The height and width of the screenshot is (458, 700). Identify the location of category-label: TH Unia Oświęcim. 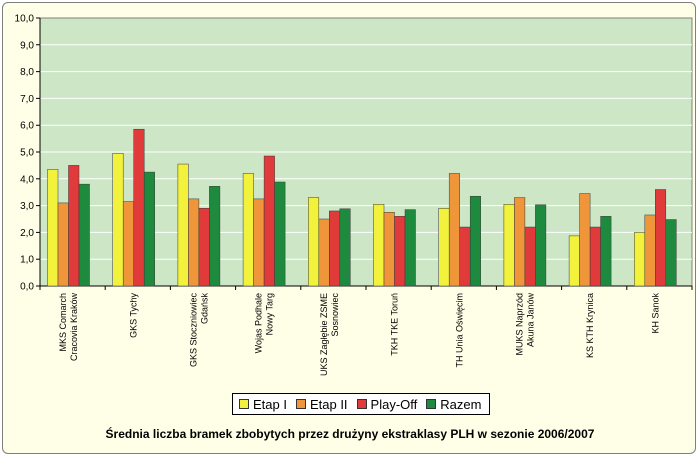
(460, 330).